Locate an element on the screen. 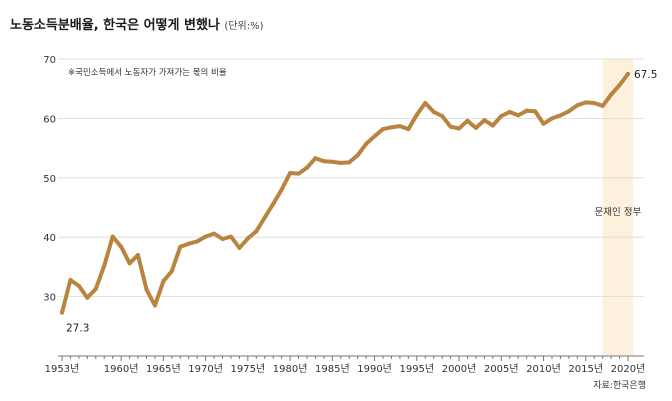  x-tick-label: 2000년 is located at coordinates (459, 369).